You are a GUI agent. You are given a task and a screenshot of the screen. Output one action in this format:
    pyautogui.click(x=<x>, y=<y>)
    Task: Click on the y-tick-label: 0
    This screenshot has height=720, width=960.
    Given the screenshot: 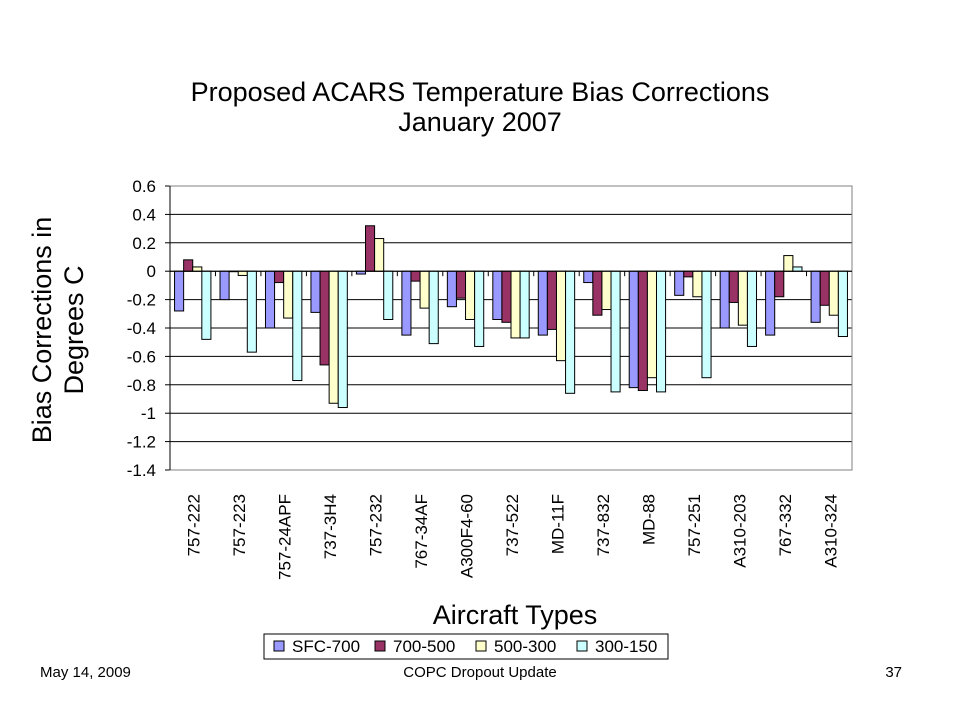 What is the action you would take?
    pyautogui.click(x=151, y=271)
    